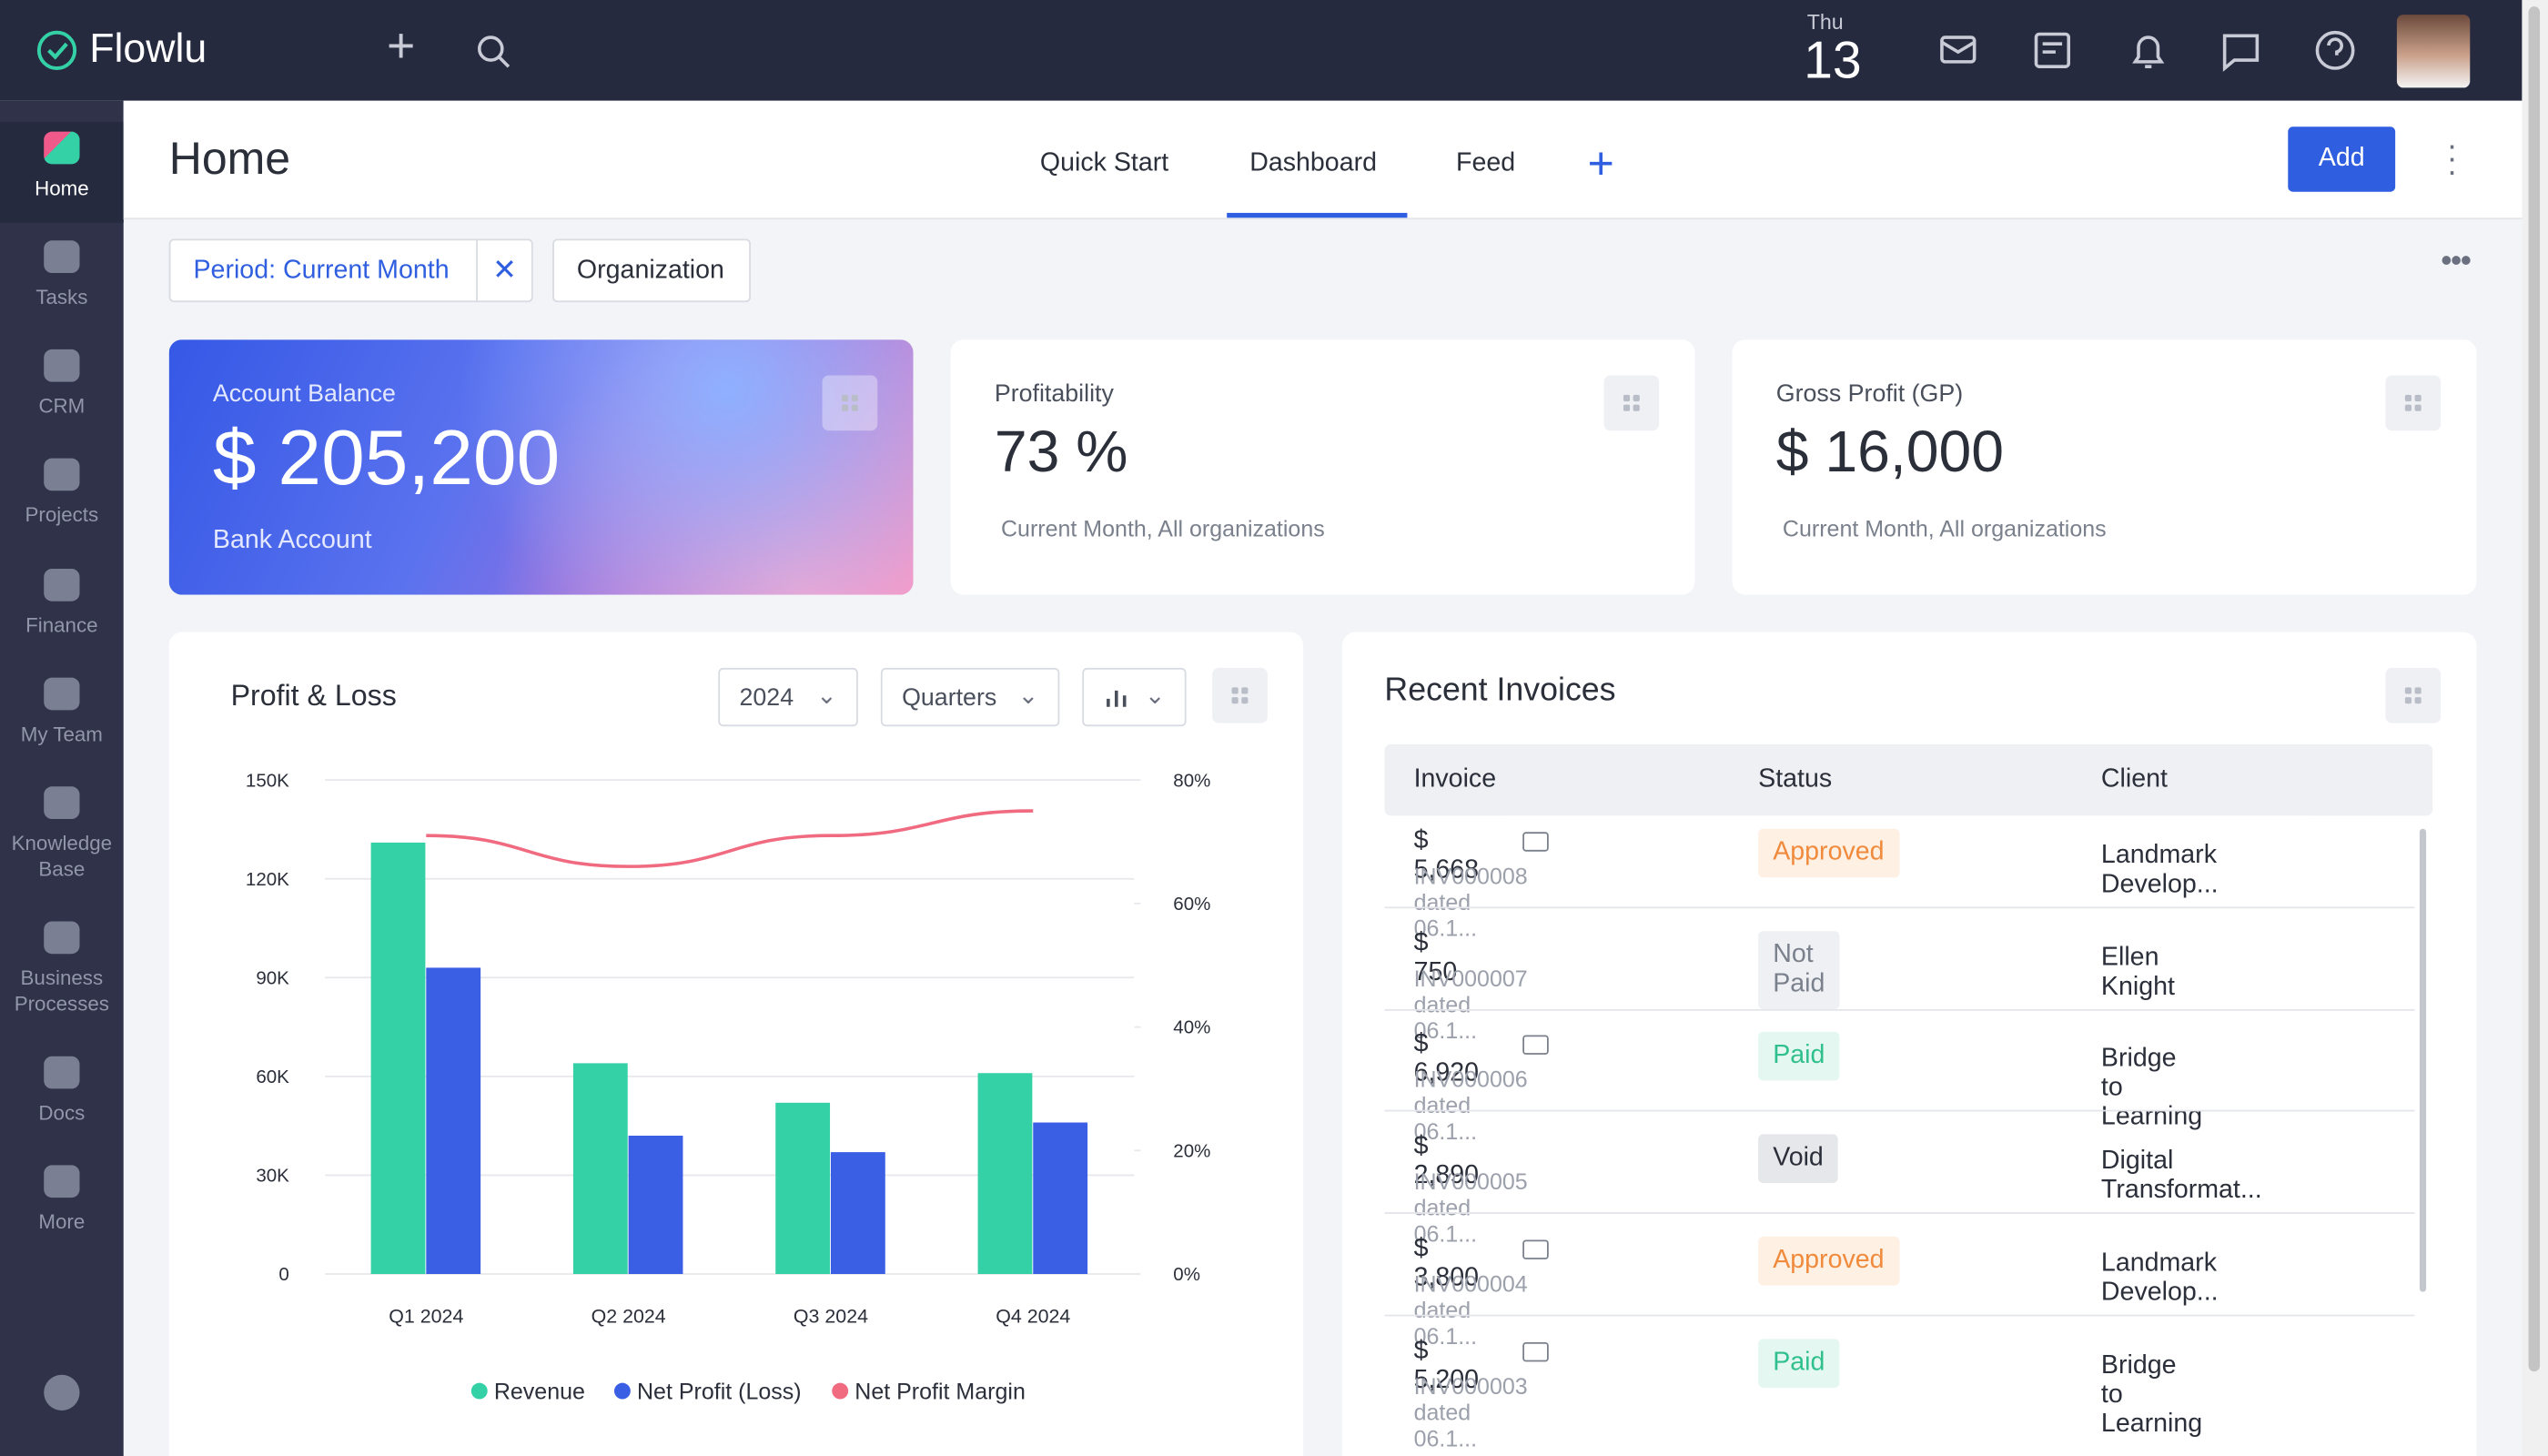  Describe the element at coordinates (2452, 159) in the screenshot. I see `menu-button: · · ·` at that location.